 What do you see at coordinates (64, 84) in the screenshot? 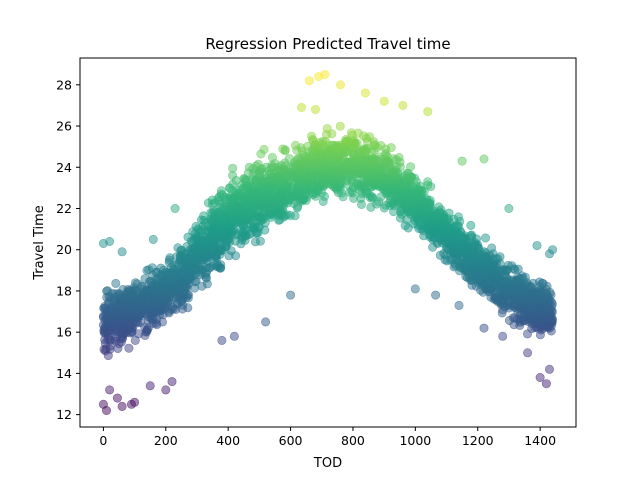
I see `y-tick-label: 28` at bounding box center [64, 84].